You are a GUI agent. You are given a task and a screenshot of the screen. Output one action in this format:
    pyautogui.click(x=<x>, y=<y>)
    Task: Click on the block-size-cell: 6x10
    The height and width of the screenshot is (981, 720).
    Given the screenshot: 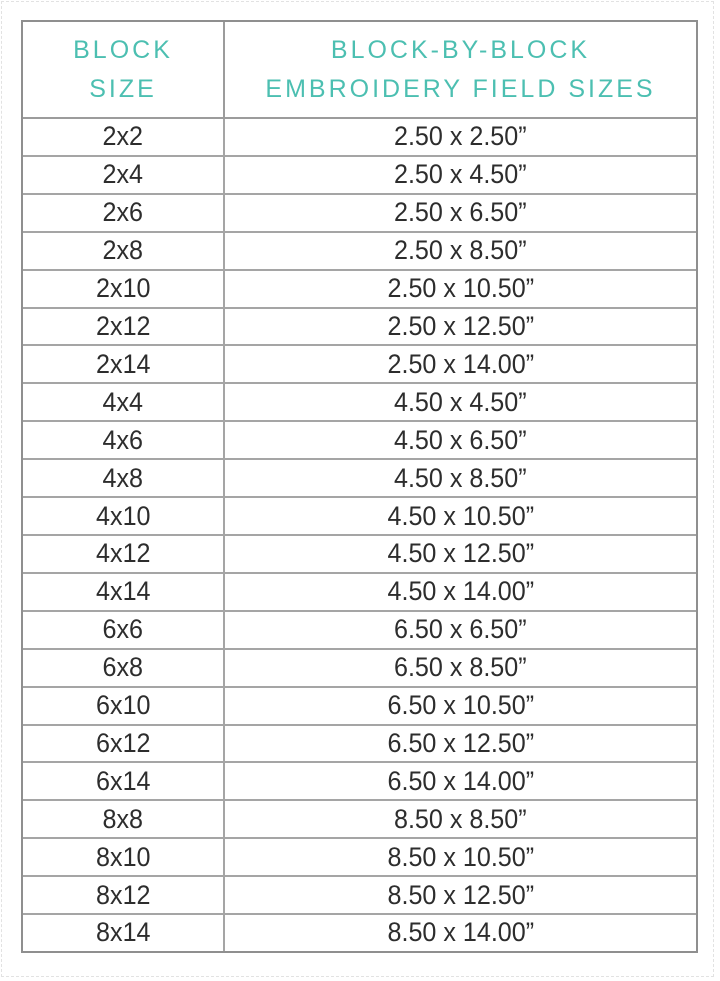 What is the action you would take?
    pyautogui.click(x=124, y=705)
    